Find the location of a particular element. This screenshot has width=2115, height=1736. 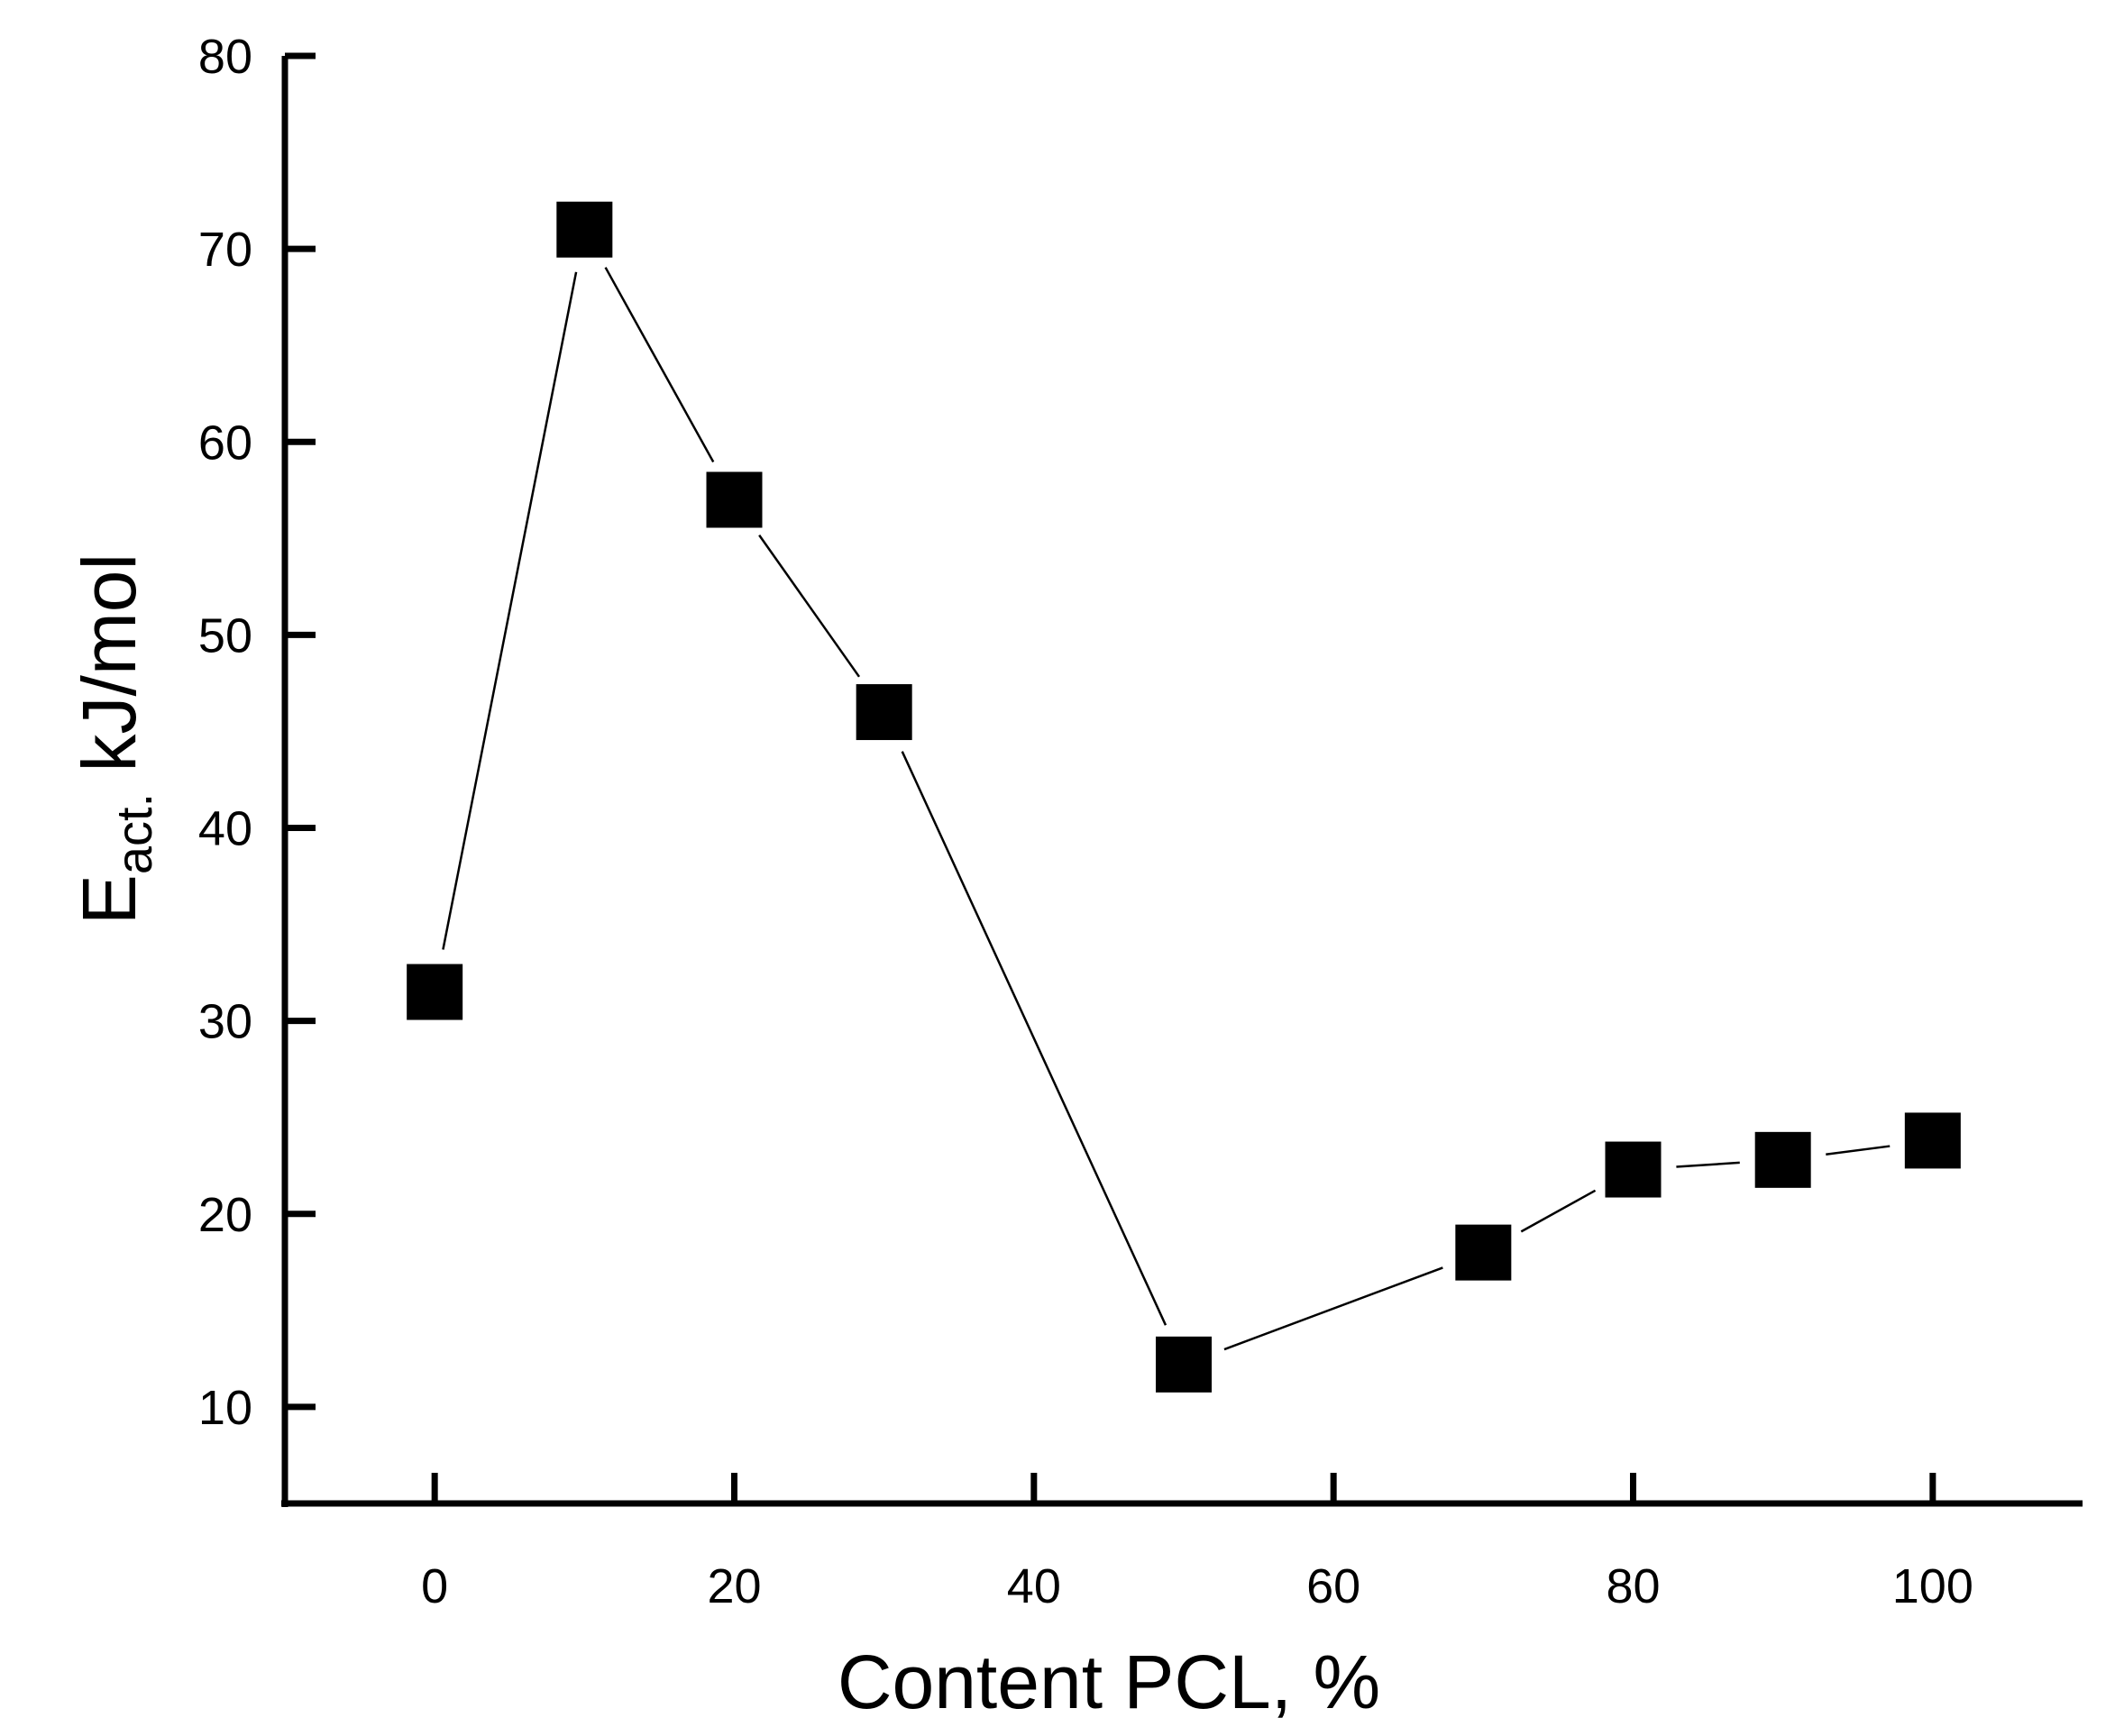

y-axis-title-unit: kJ/mol is located at coordinates (109, 673).